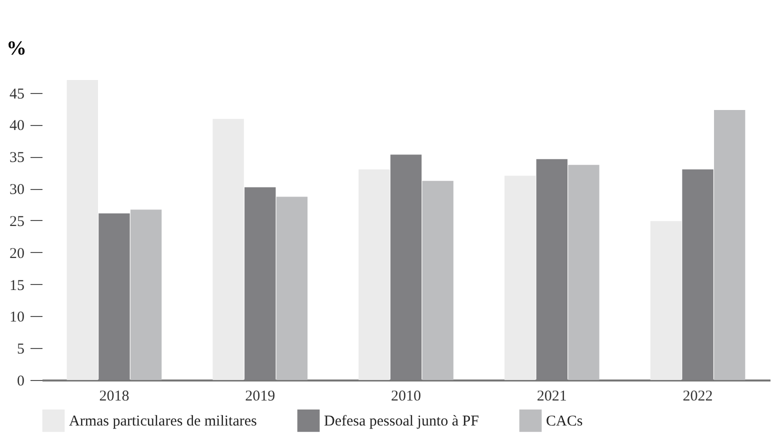  Describe the element at coordinates (17, 254) in the screenshot. I see `y-tick-label: 20` at that location.